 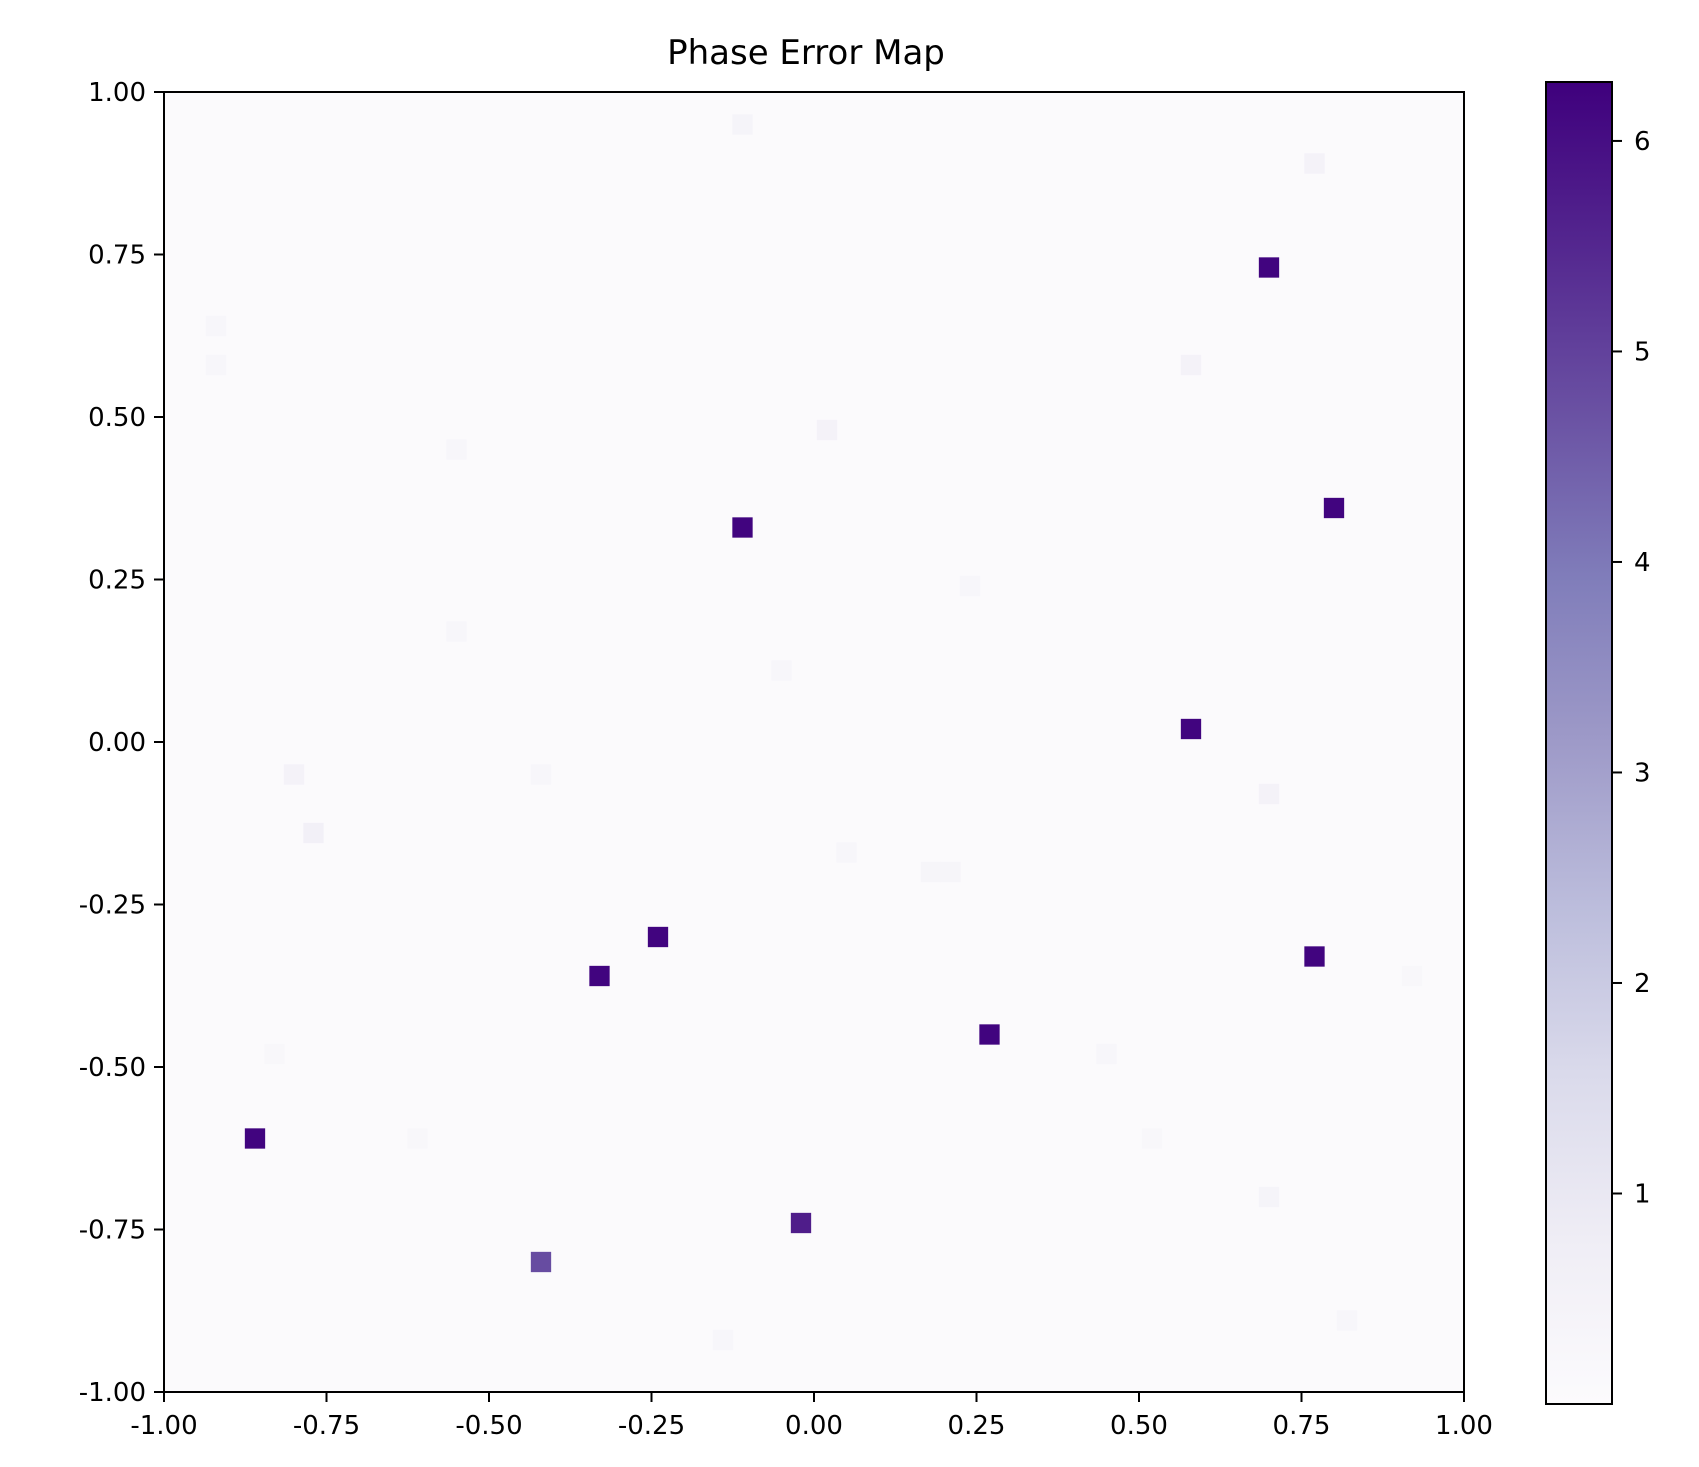 What do you see at coordinates (1302, 1426) in the screenshot?
I see `x-tick-label: 0.75` at bounding box center [1302, 1426].